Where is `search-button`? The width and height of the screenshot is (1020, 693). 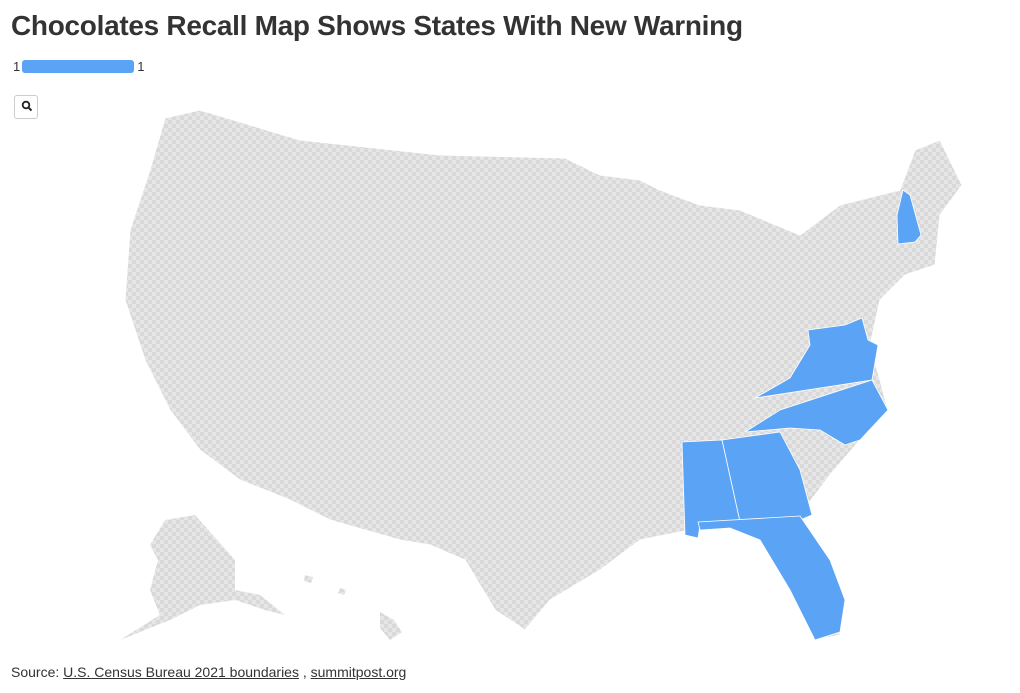
search-button is located at coordinates (26, 107).